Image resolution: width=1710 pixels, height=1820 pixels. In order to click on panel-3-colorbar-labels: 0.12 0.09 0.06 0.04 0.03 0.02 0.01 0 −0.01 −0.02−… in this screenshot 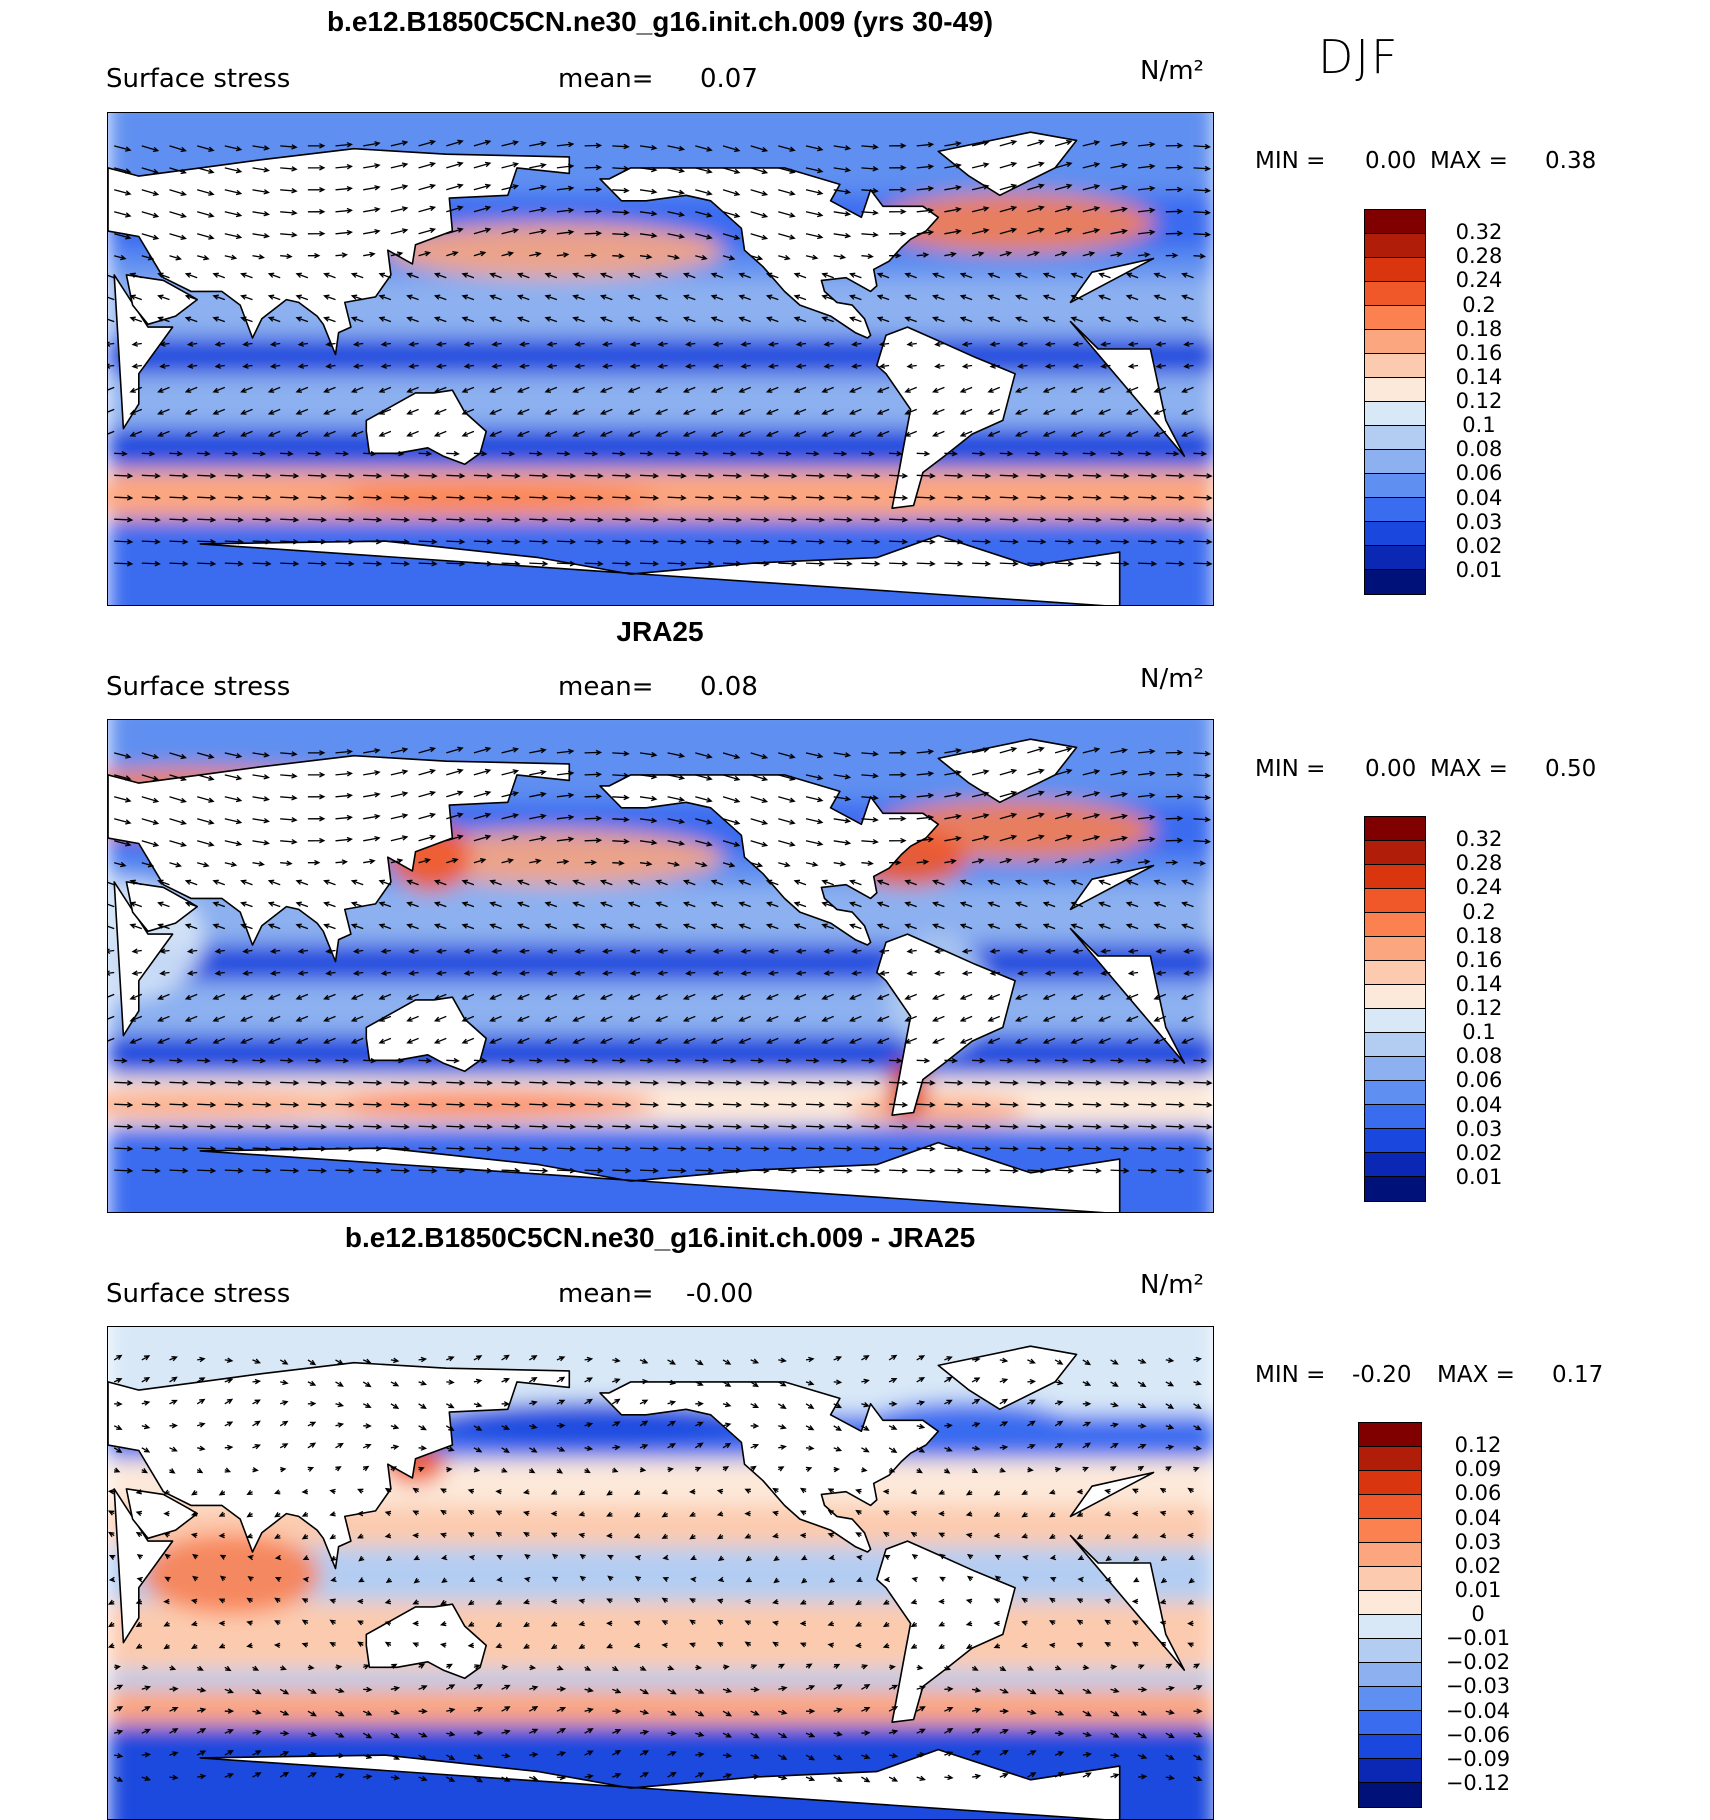, I will do `click(1478, 1615)`.